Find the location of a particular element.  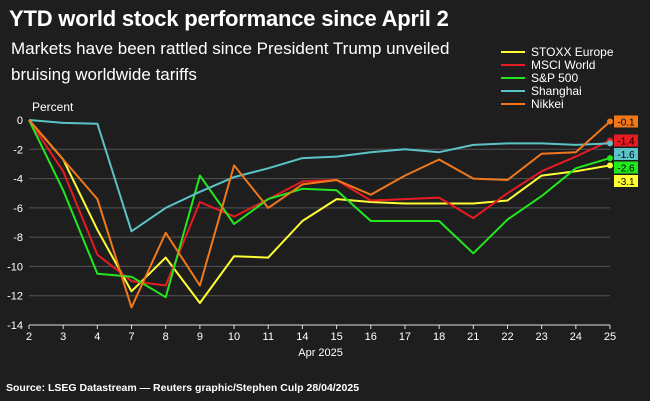

legend-label: Nikkei is located at coordinates (547, 104).